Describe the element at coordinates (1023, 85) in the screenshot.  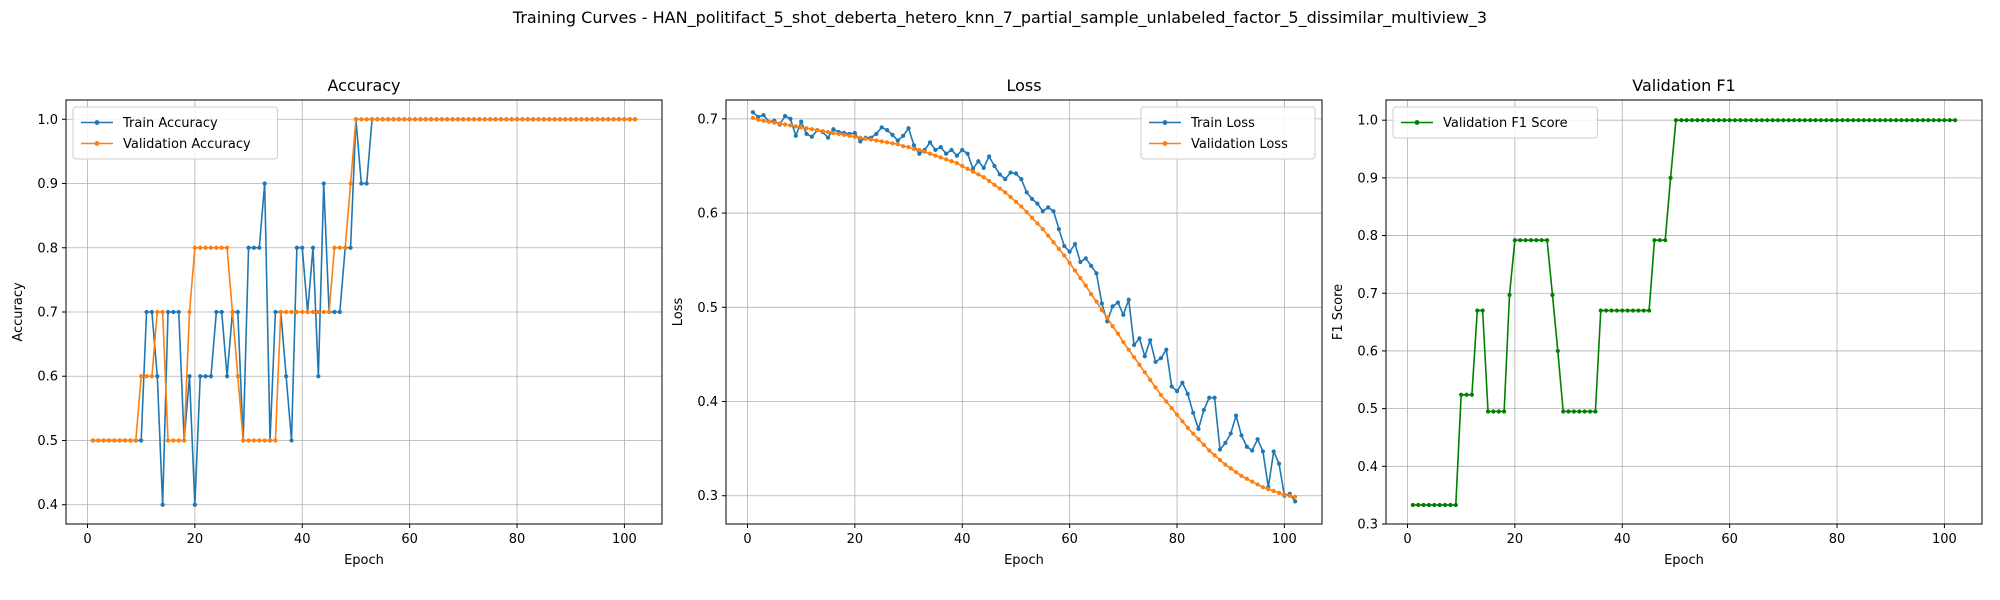
I see `loss-title: Loss` at that location.